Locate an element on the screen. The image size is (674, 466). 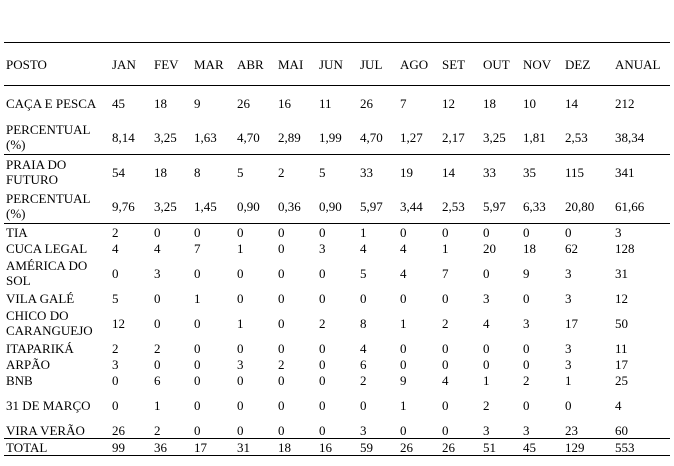
header-cell: SET is located at coordinates (460, 64).